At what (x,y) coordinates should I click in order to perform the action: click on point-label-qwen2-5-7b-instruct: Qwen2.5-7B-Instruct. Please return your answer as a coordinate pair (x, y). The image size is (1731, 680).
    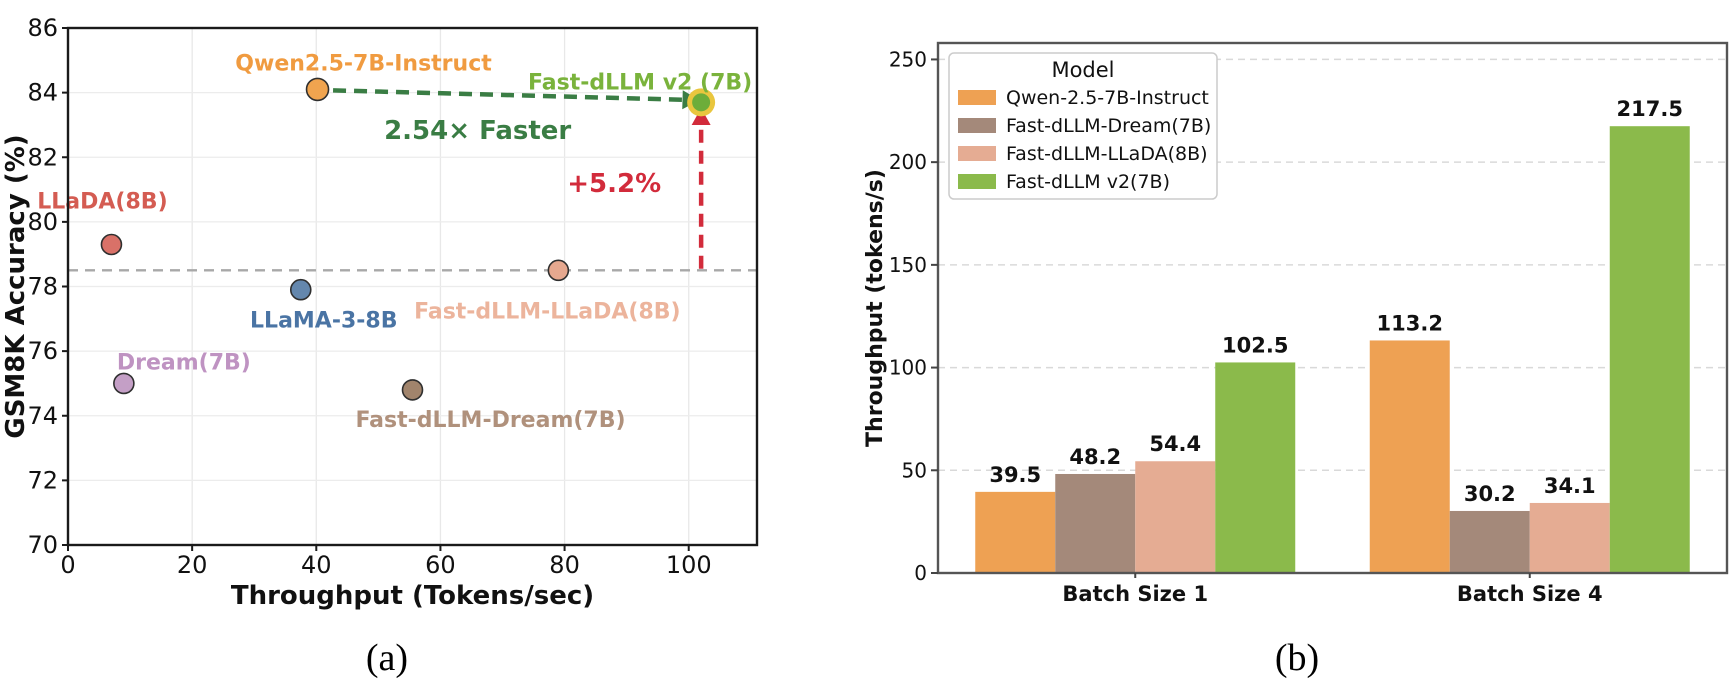
    Looking at the image, I should click on (363, 63).